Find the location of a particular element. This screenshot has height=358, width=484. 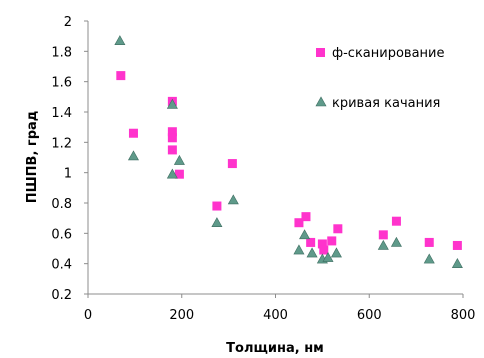

y-tick-label: 0.8 is located at coordinates (61, 204).